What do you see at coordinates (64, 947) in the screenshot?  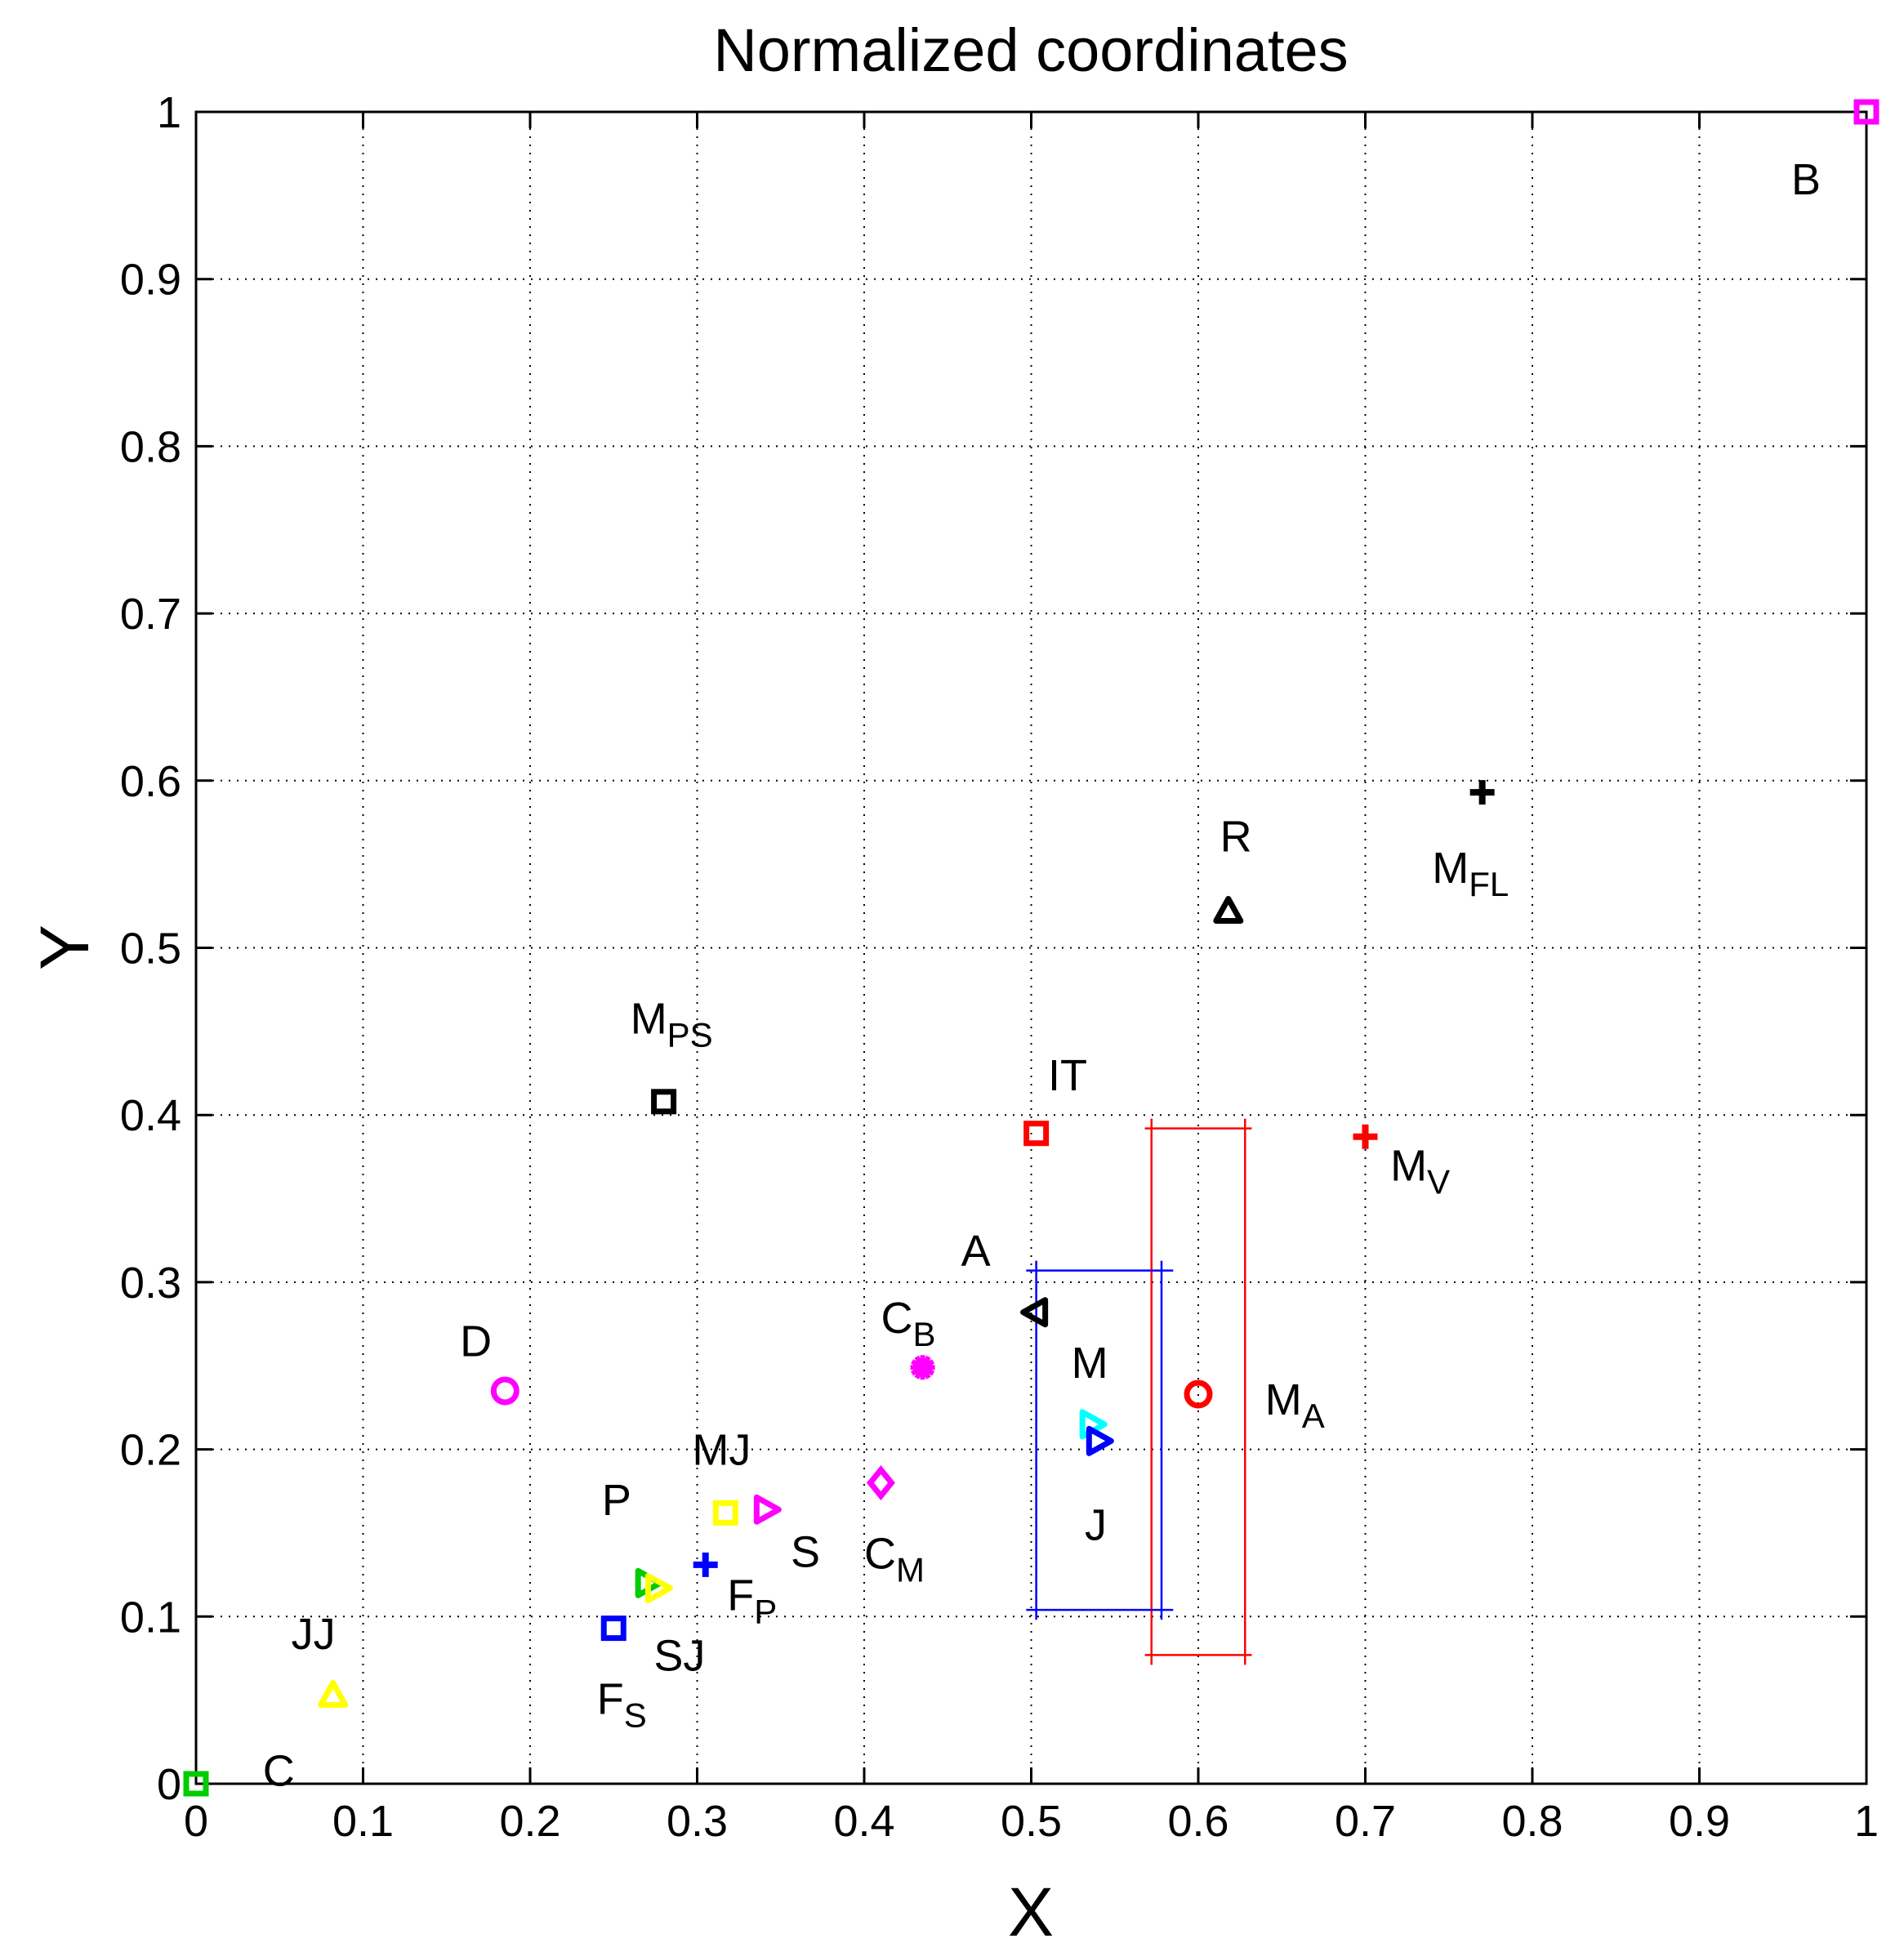 I see `y-axis-label: Y` at bounding box center [64, 947].